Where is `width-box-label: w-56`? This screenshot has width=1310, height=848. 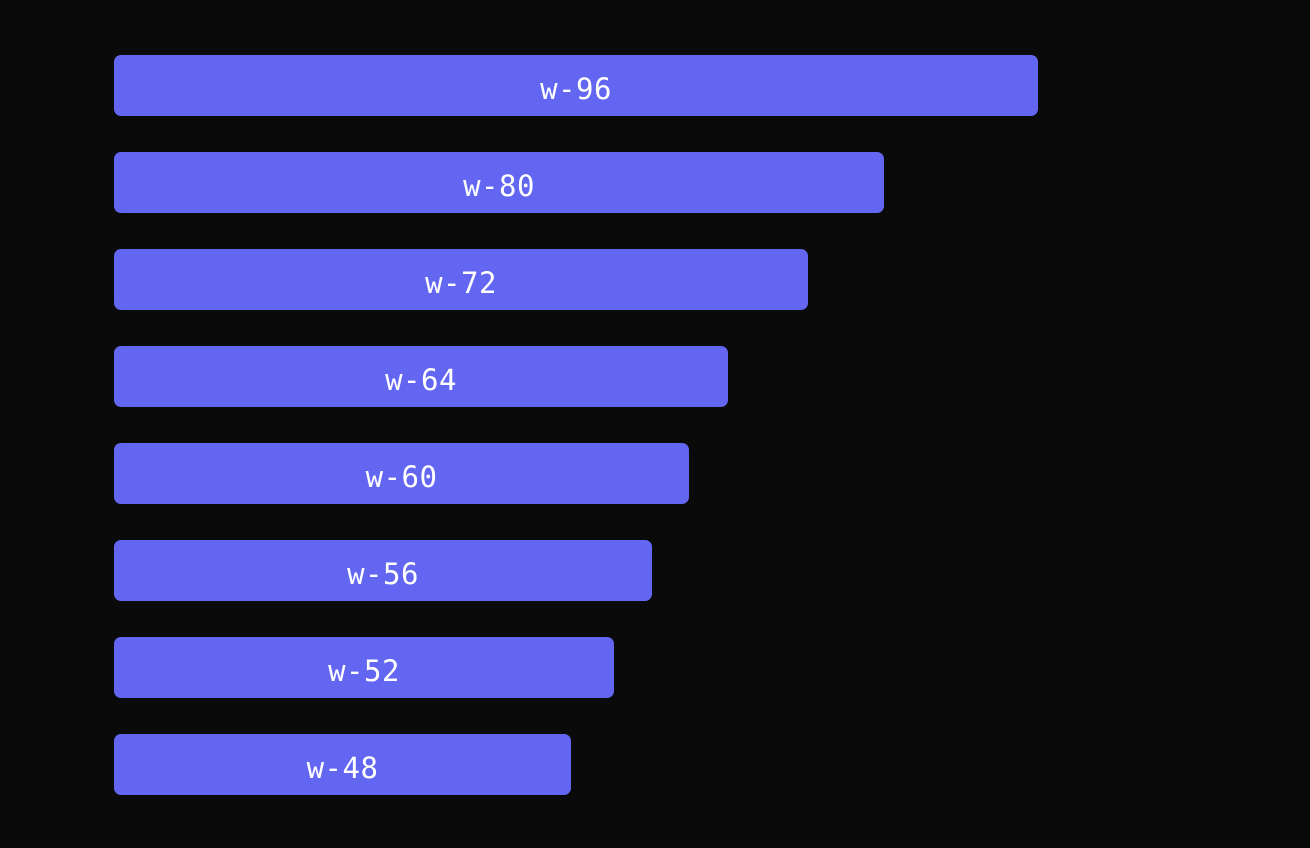
width-box-label: w-56 is located at coordinates (383, 573).